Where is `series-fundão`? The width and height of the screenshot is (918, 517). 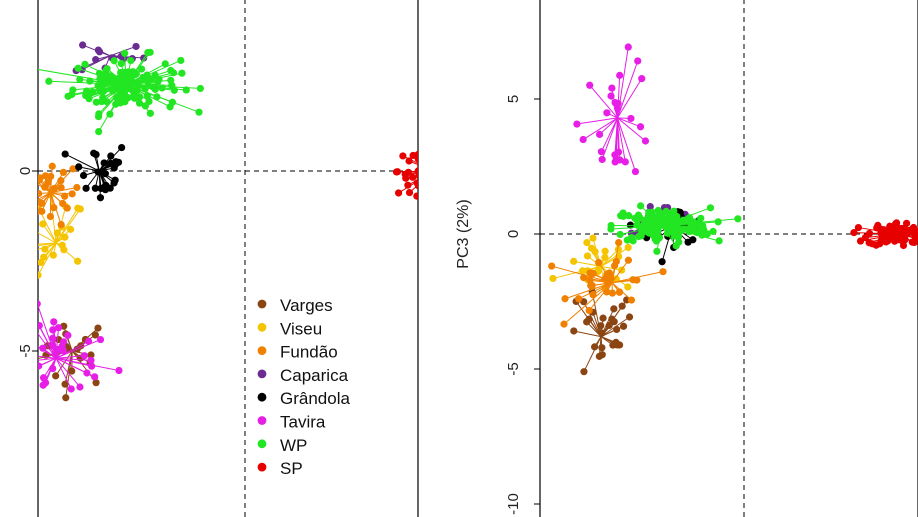 series-fundão is located at coordinates (607, 283).